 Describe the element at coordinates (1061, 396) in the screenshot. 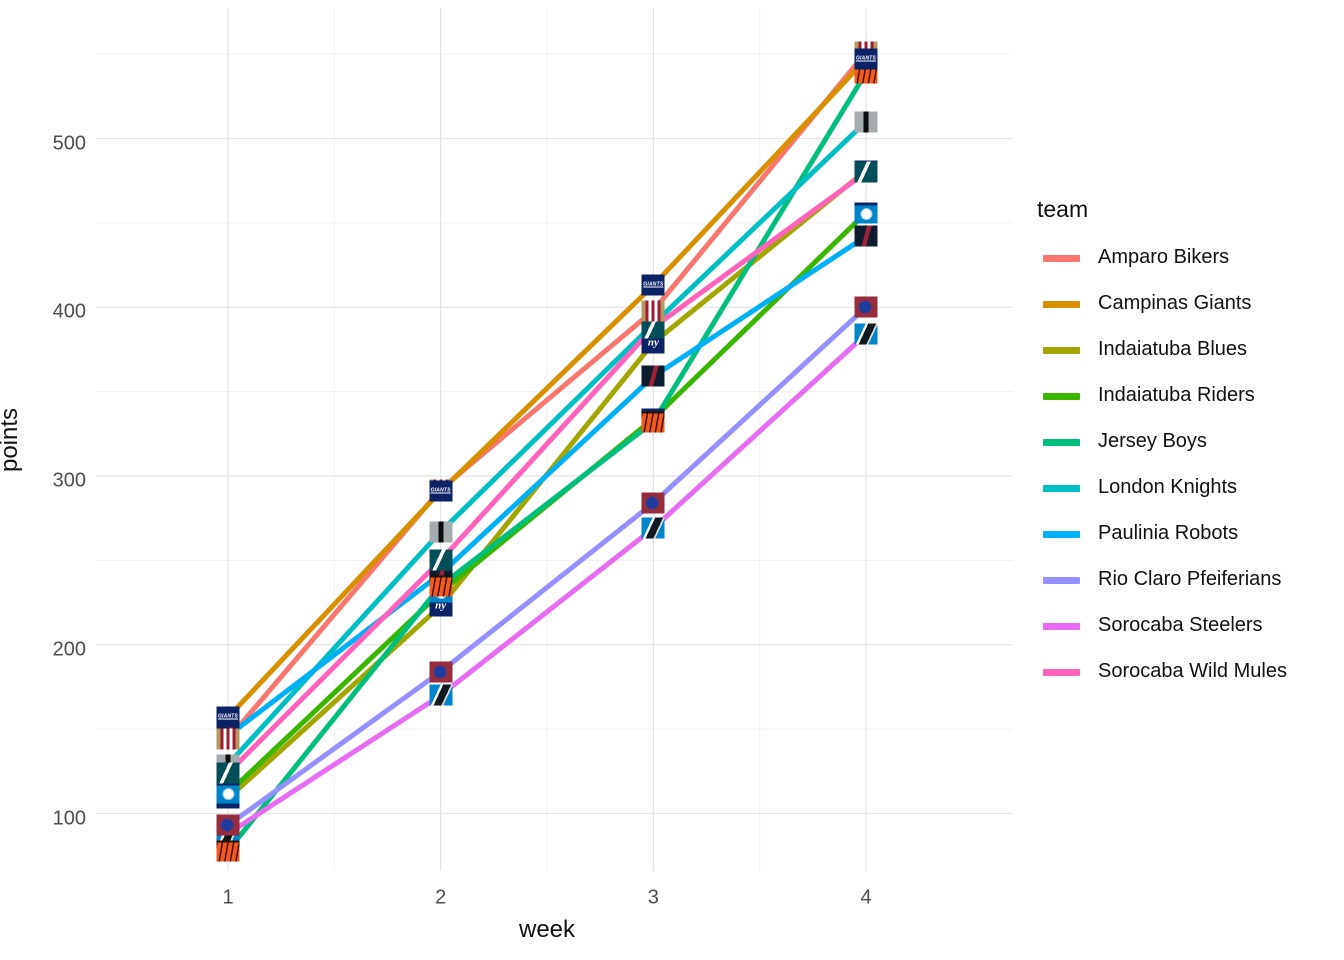

I see `legend-swatch-indaiatuba-riders` at that location.